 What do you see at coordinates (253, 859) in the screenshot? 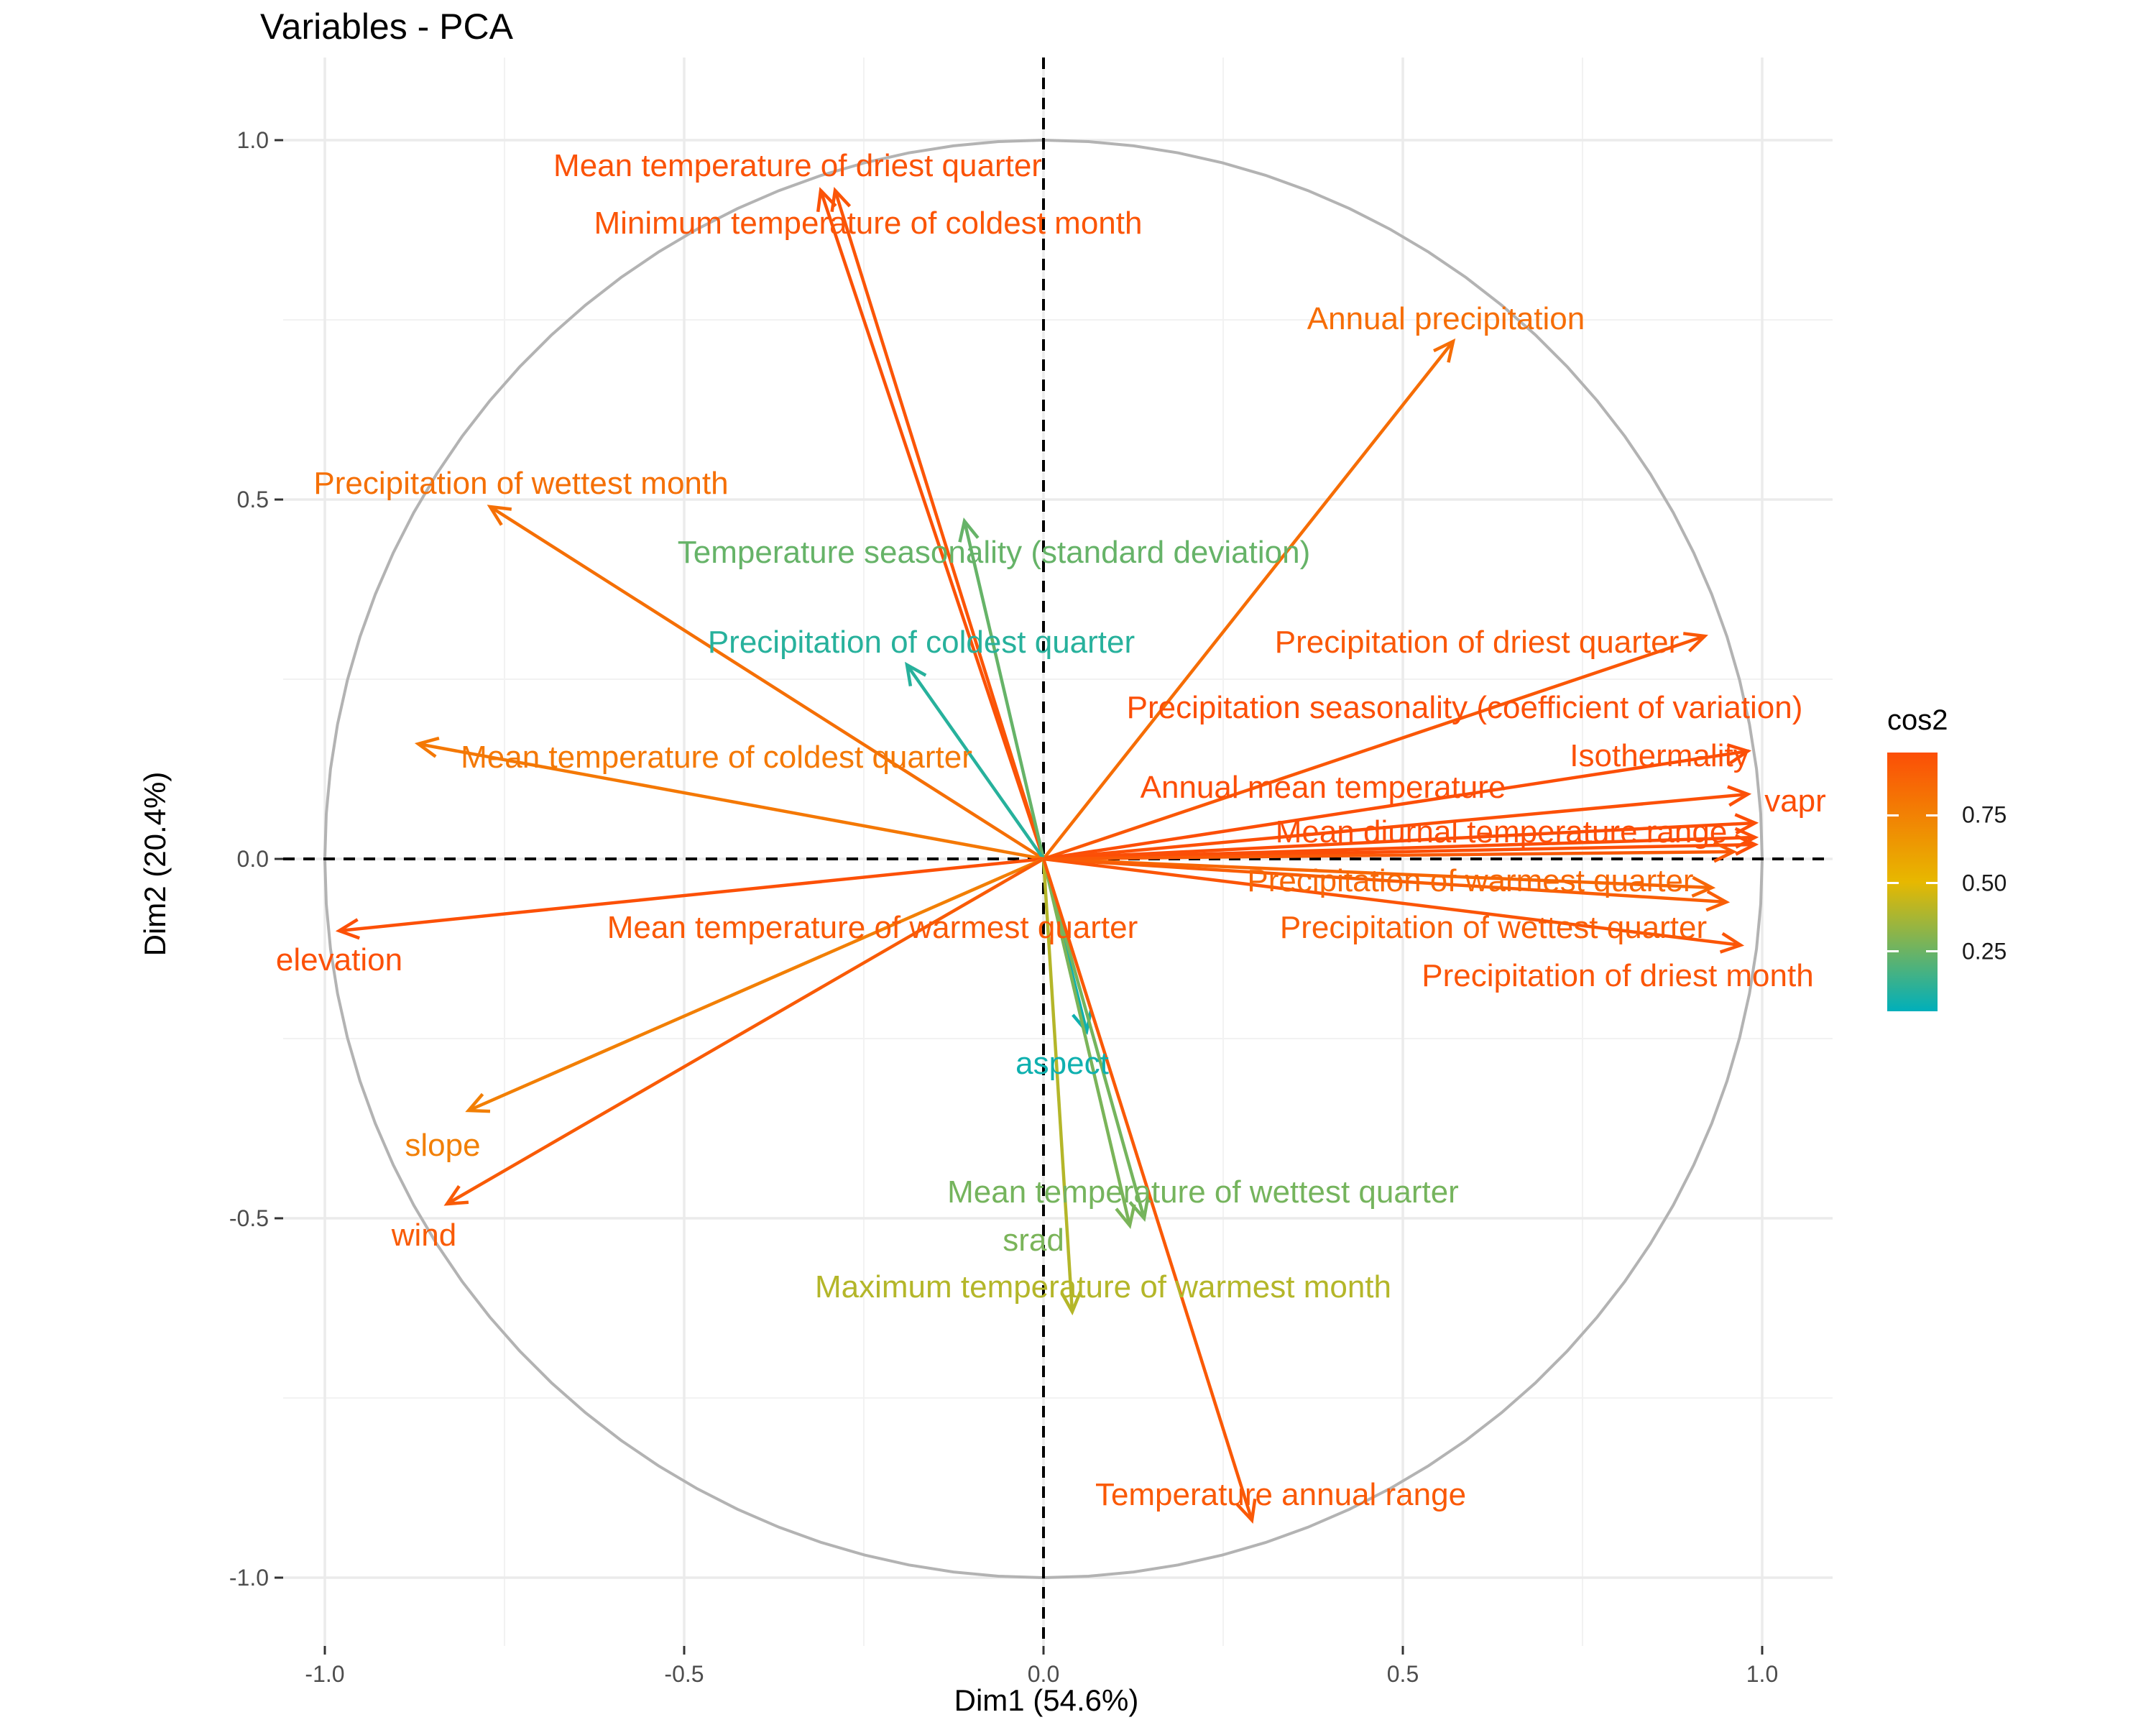
I see `y-tick-label: 0.0` at bounding box center [253, 859].